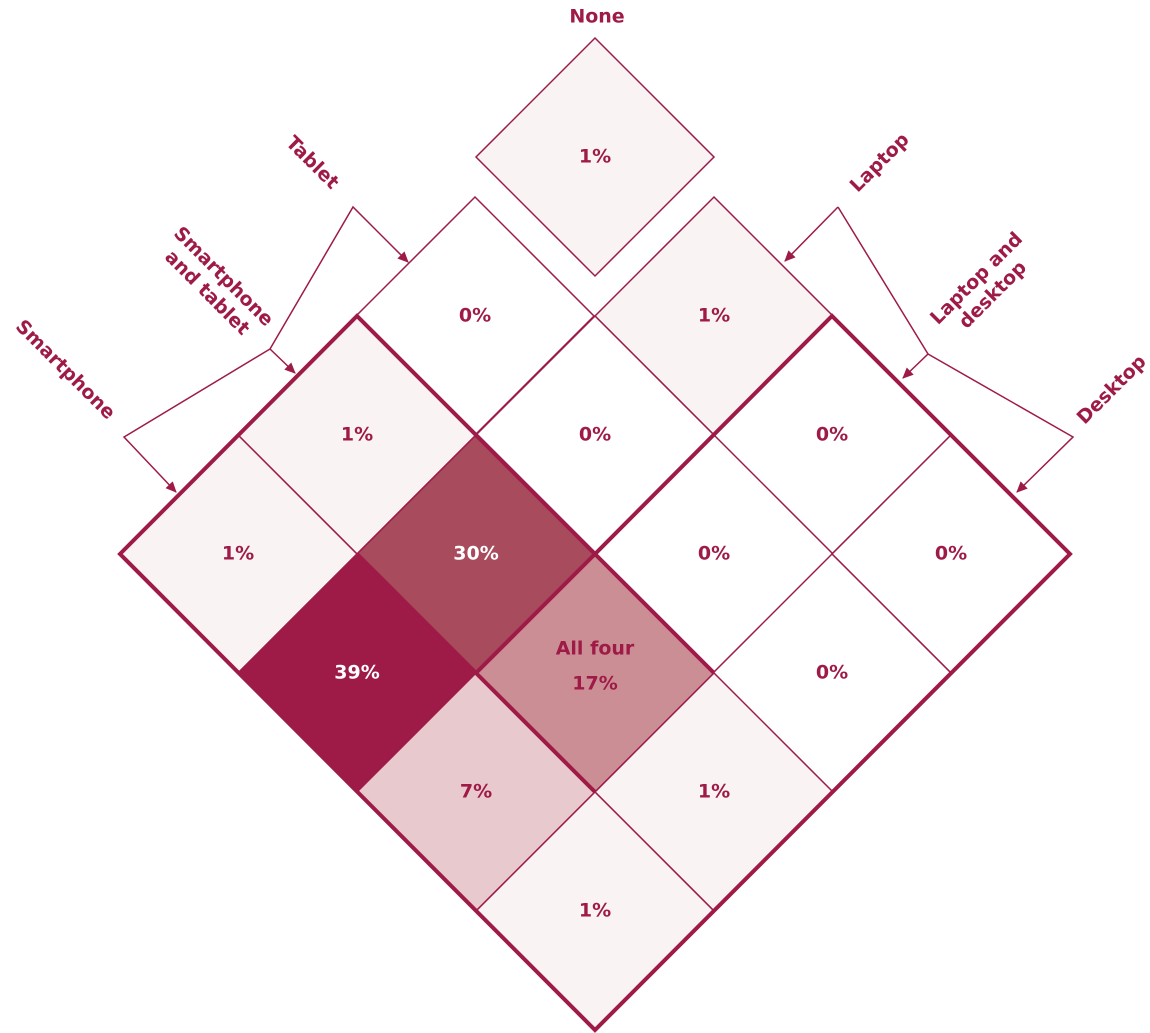 The width and height of the screenshot is (1150, 1033). I want to click on group-label-line: Tablet, so click(312, 163).